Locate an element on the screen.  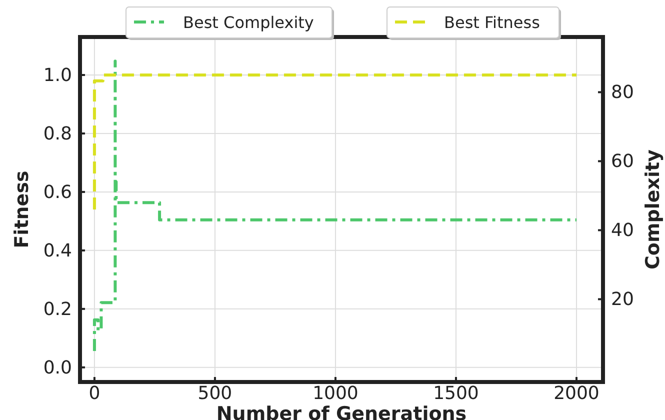
x-tick-label: 500 is located at coordinates (215, 393).